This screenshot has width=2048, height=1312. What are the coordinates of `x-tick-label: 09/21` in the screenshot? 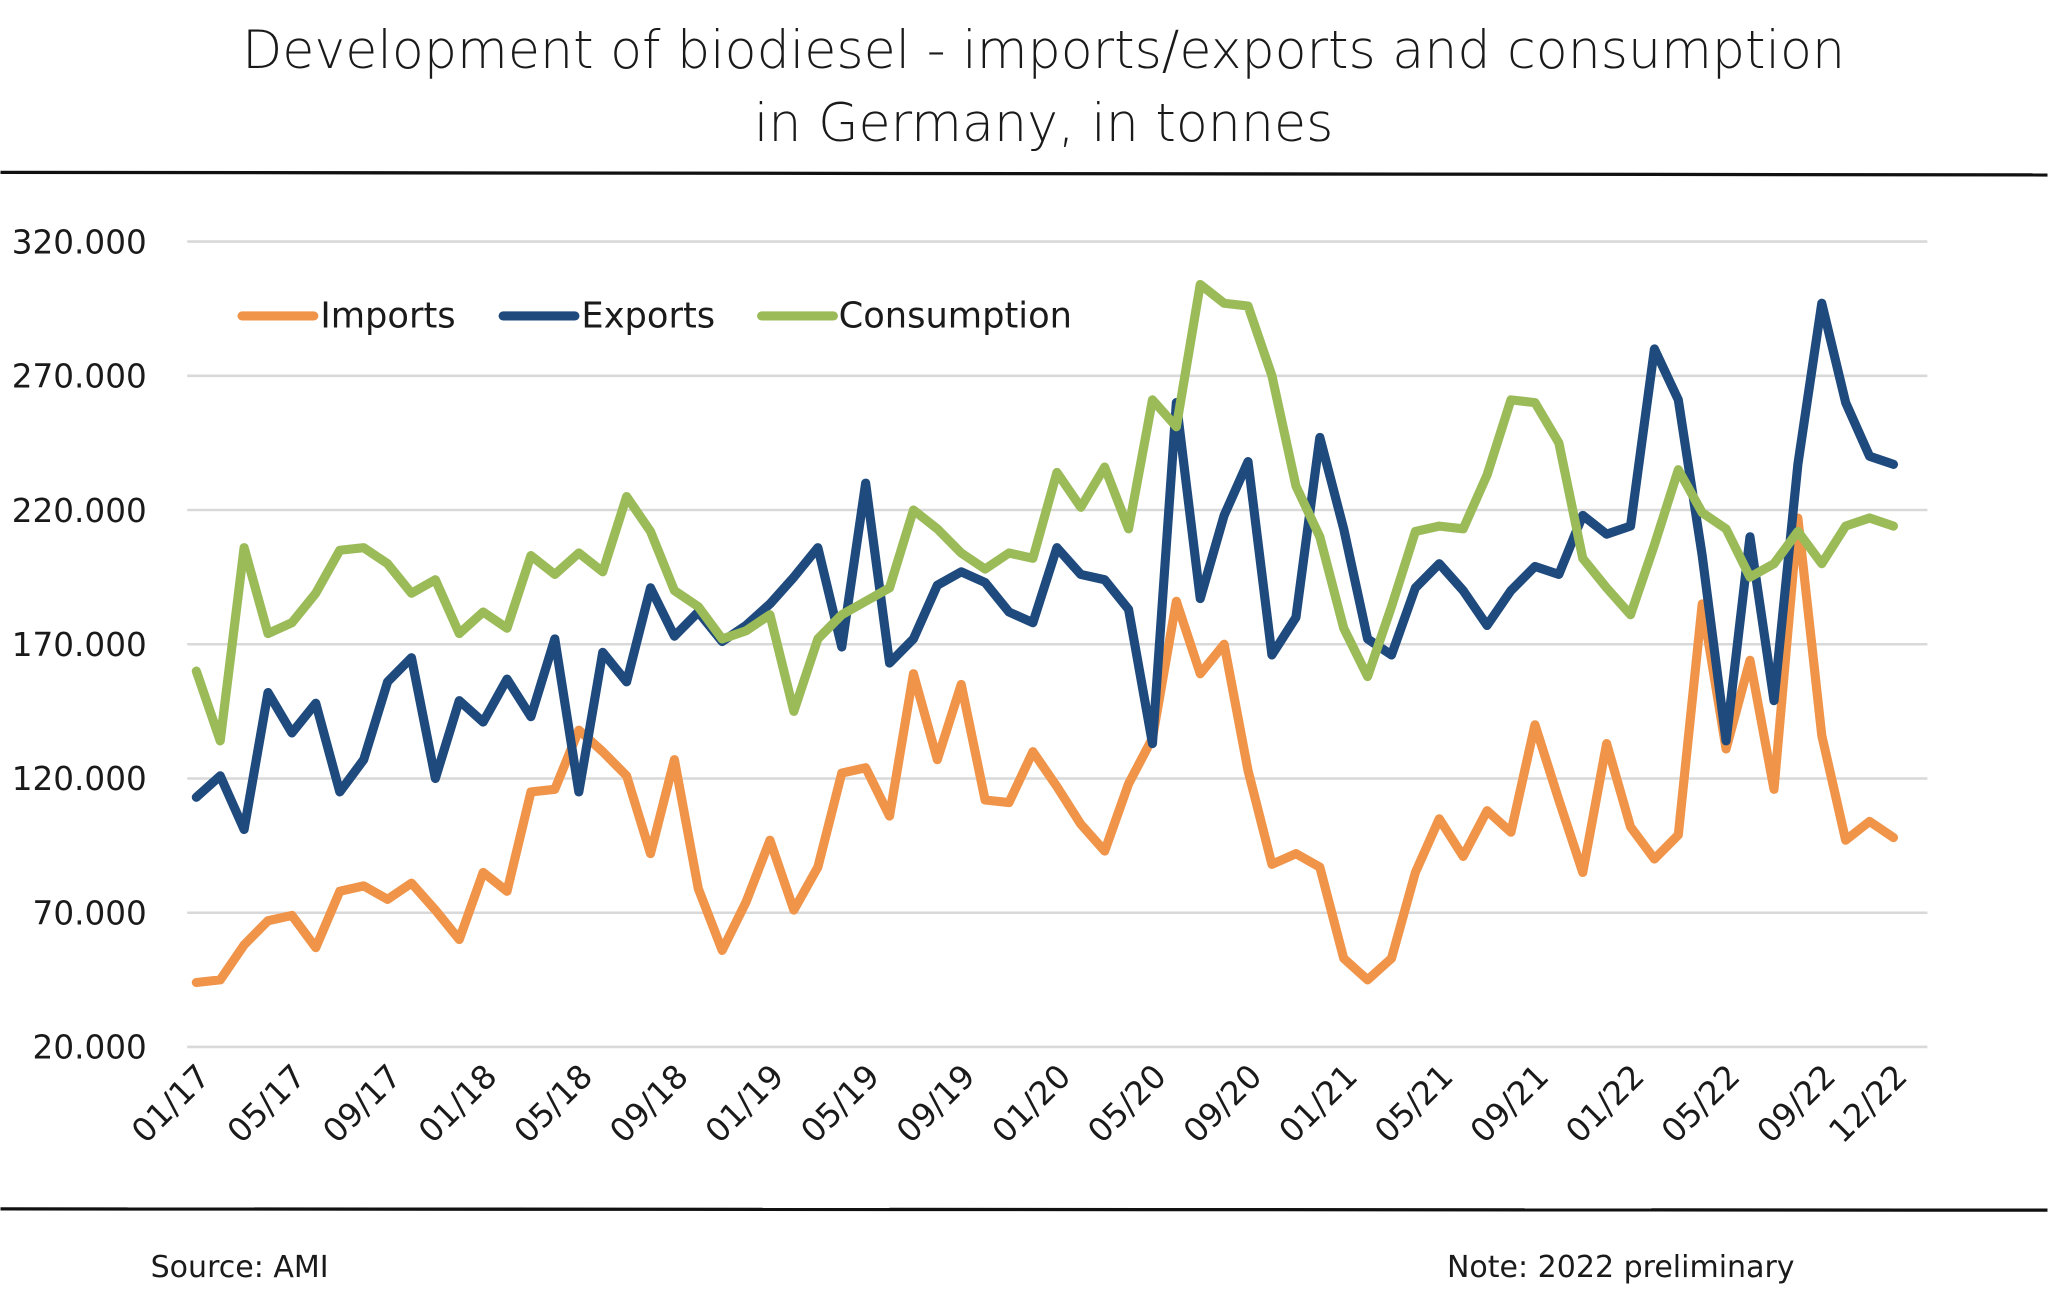 It's located at (1509, 1103).